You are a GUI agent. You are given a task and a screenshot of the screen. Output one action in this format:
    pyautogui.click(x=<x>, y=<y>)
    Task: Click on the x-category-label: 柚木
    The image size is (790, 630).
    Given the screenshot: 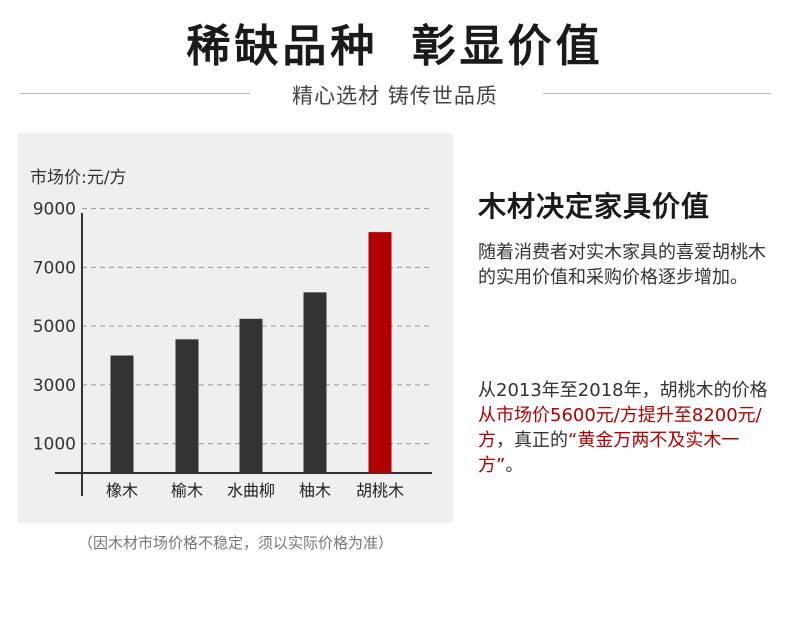 What is the action you would take?
    pyautogui.click(x=315, y=490)
    